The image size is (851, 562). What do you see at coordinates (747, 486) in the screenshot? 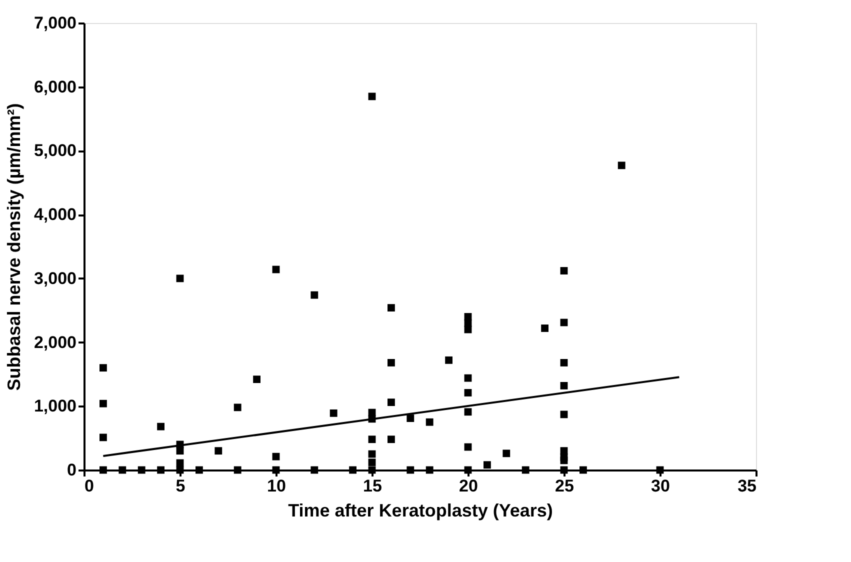
I see `x-tick-label: 35` at bounding box center [747, 486].